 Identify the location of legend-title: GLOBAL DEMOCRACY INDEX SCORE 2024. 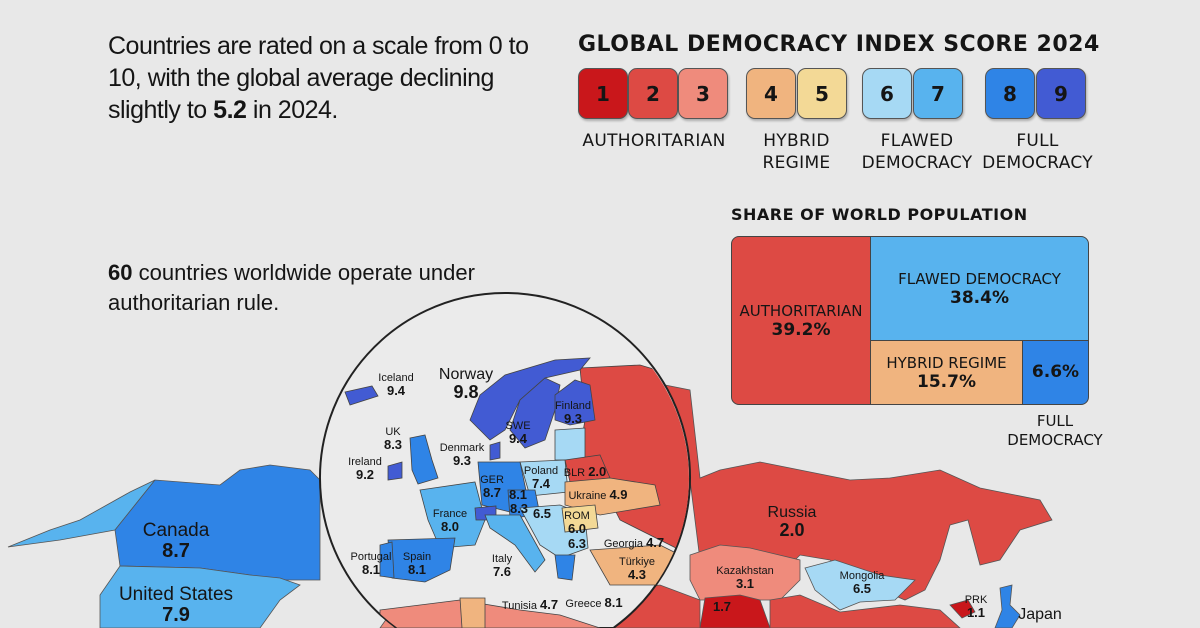
(839, 44).